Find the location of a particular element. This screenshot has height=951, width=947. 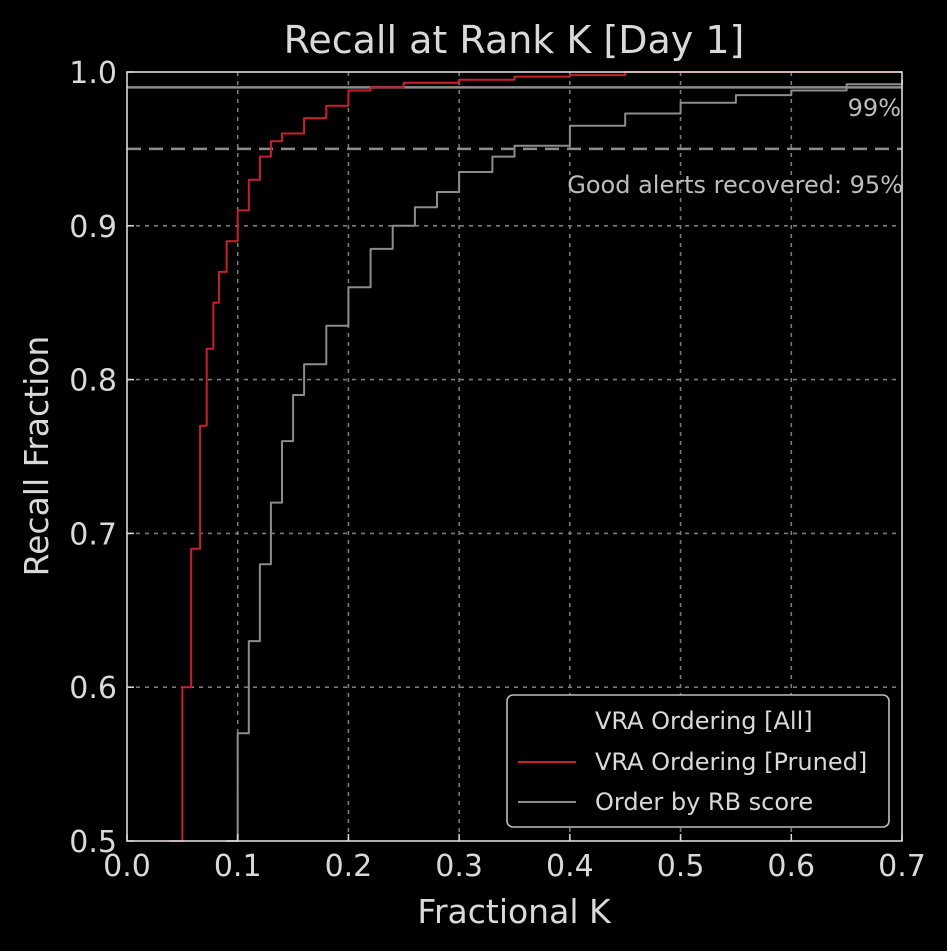

x-tick-label: 0.1 is located at coordinates (238, 866).